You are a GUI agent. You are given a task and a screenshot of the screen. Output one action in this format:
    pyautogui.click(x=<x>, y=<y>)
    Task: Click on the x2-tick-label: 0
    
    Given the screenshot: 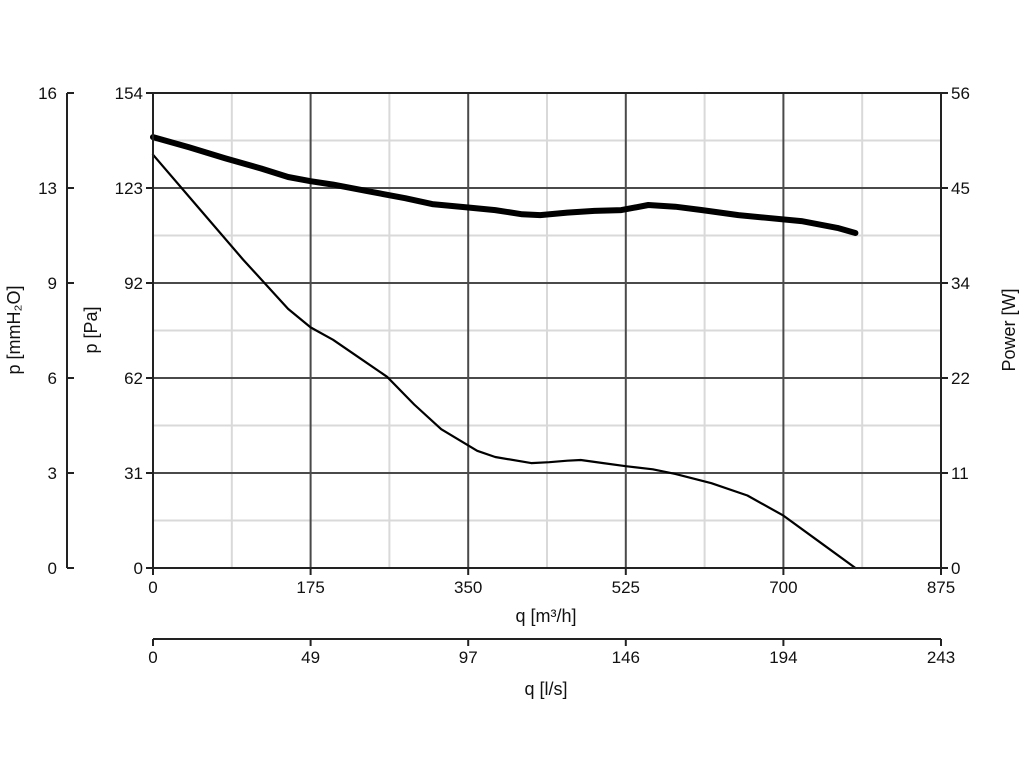 What is the action you would take?
    pyautogui.click(x=152, y=657)
    